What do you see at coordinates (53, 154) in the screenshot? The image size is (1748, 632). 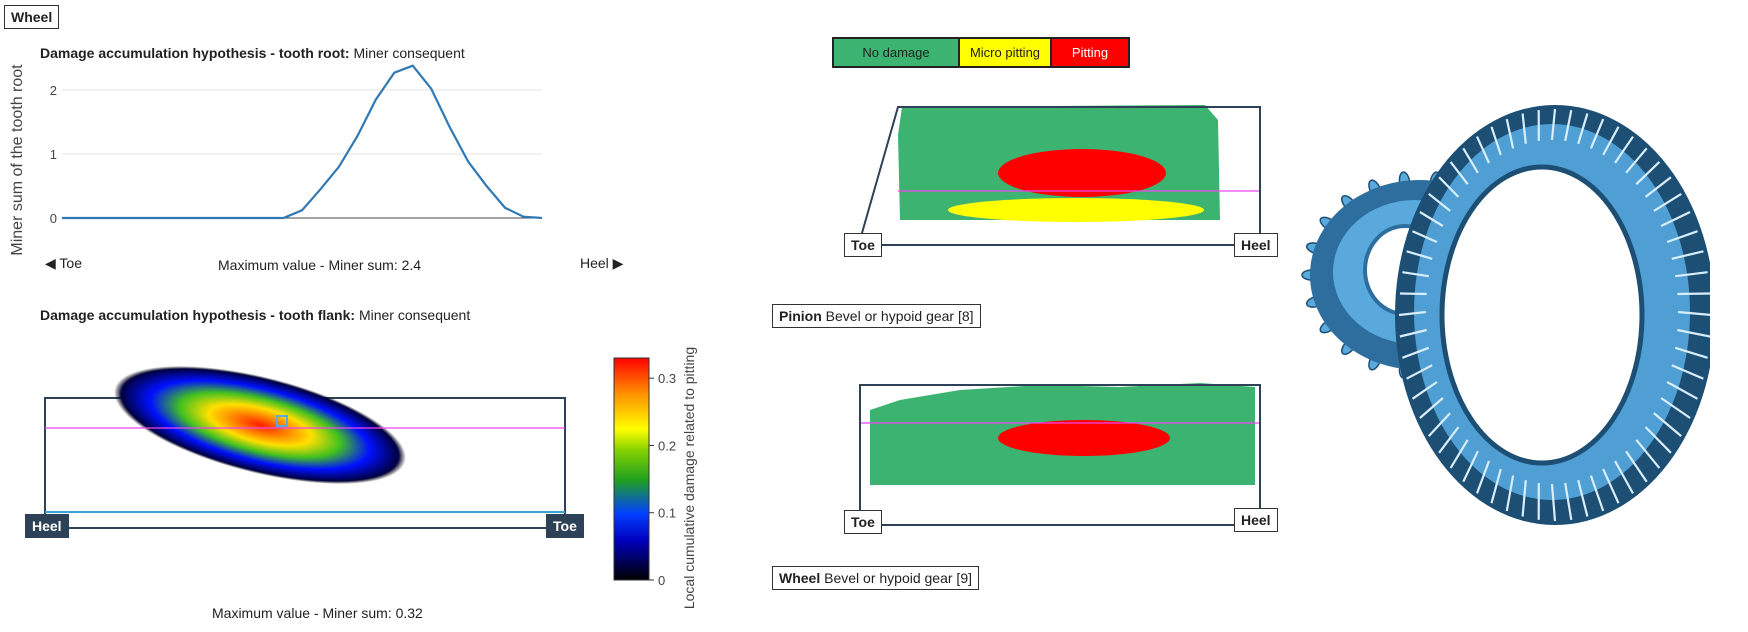 I see `root-y-ticks: 0 1 2` at bounding box center [53, 154].